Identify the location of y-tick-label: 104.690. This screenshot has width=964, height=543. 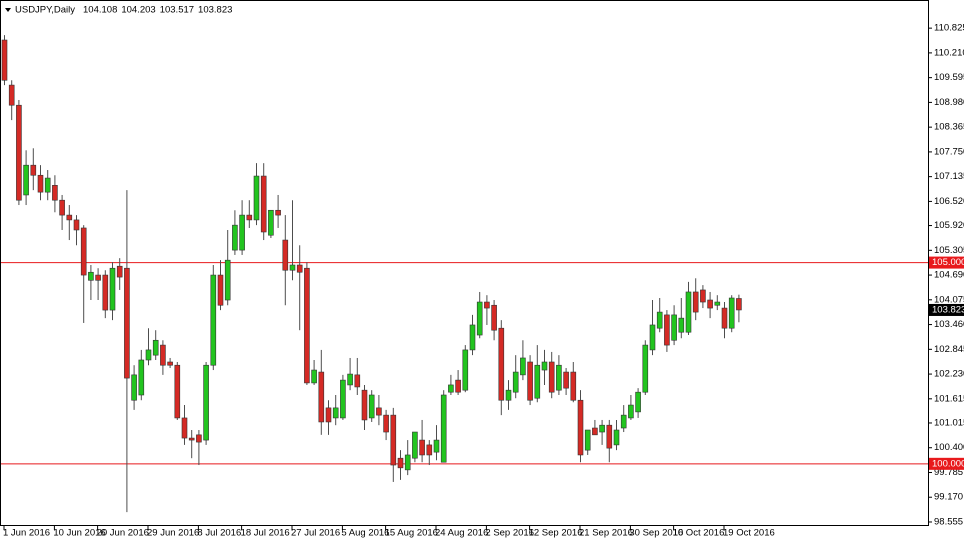
(949, 275).